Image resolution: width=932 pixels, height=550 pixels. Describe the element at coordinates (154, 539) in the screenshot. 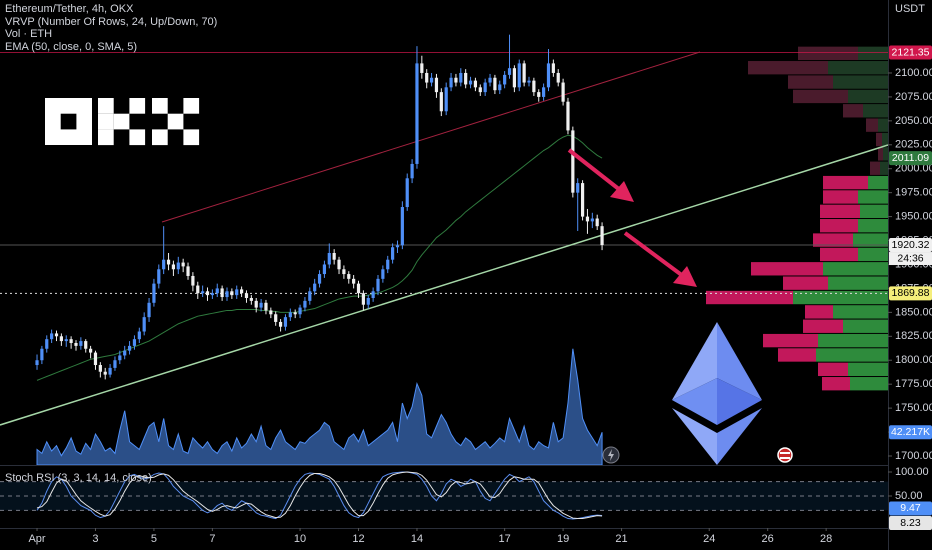

I see `x-tick-label: 5` at that location.